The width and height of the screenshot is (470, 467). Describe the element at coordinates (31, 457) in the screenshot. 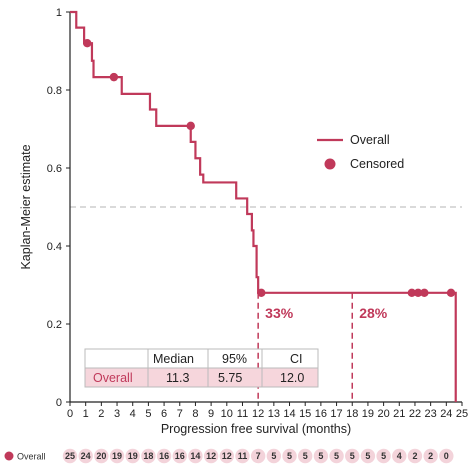

I see `risk-table-label: Overall` at that location.